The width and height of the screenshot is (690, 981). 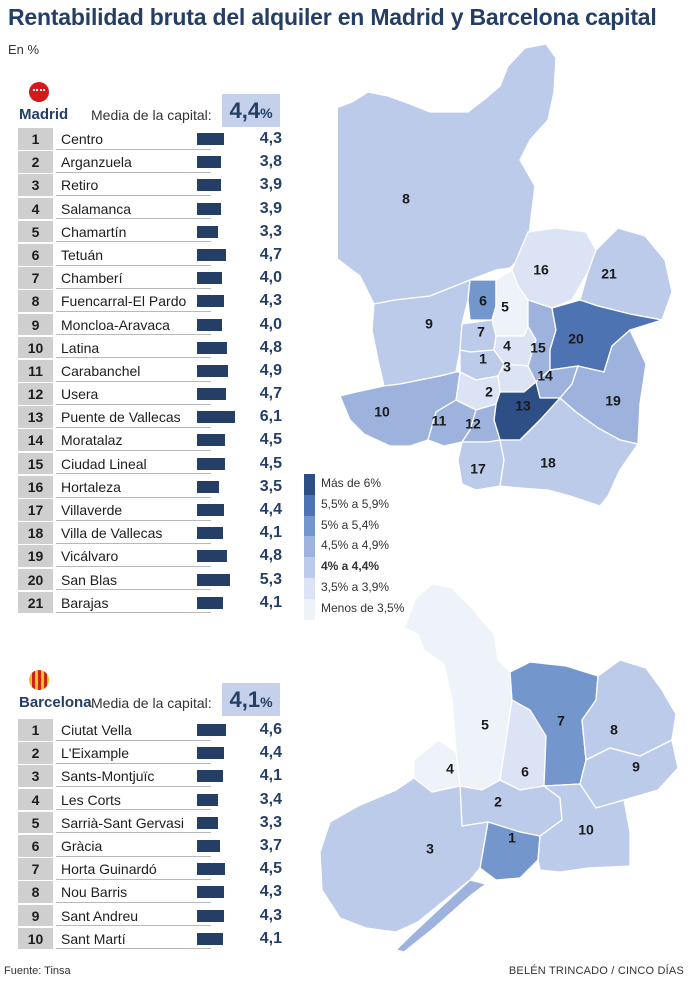 I want to click on district-name: Salamanca, so click(x=133, y=209).